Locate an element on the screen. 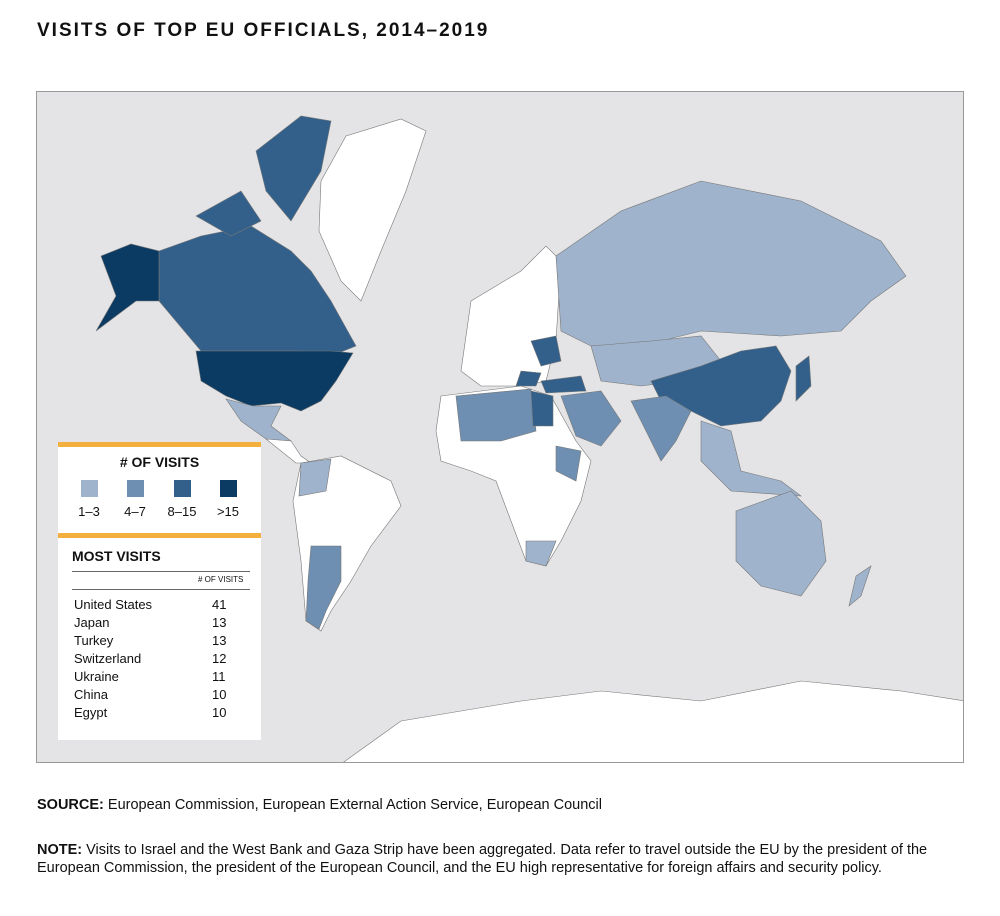 The image size is (1000, 916). most-visits-title: MOST VISITS is located at coordinates (116, 556).